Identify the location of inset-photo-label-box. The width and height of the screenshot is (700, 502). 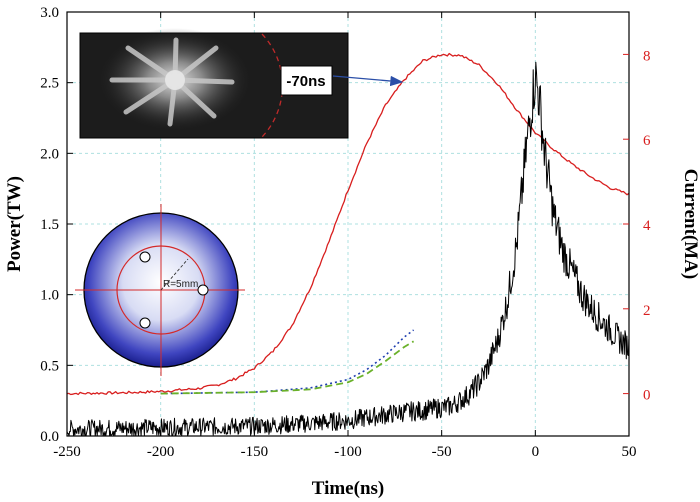
(306, 80).